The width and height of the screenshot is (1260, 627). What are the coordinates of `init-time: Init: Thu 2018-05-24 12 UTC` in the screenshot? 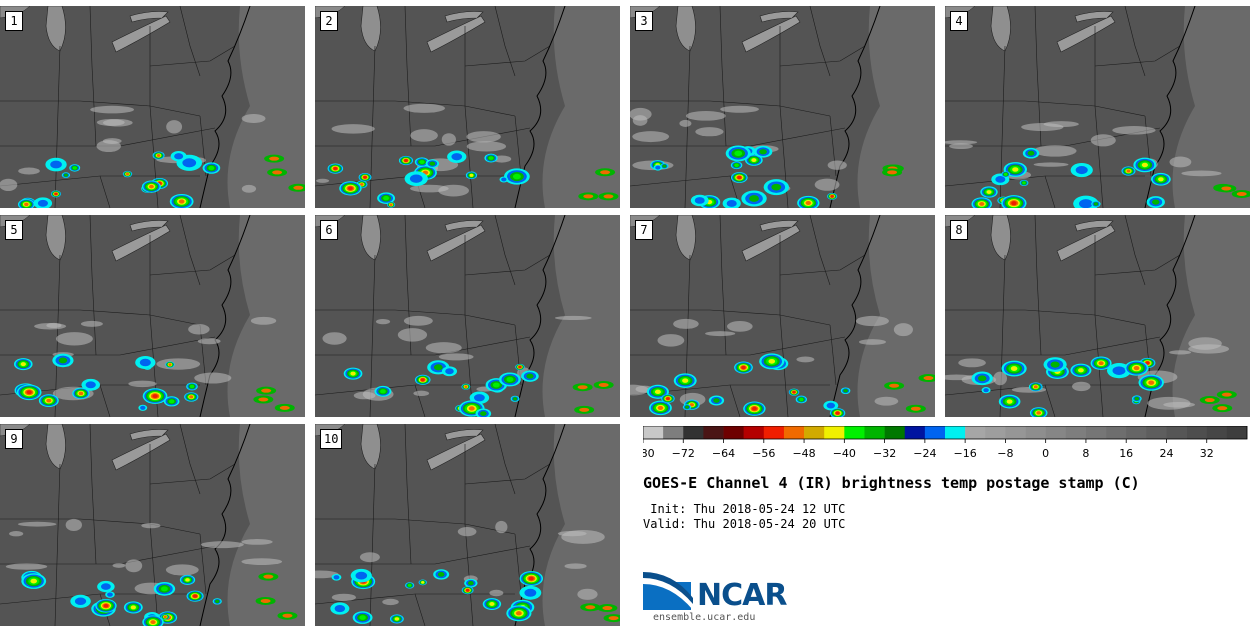 It's located at (744, 509).